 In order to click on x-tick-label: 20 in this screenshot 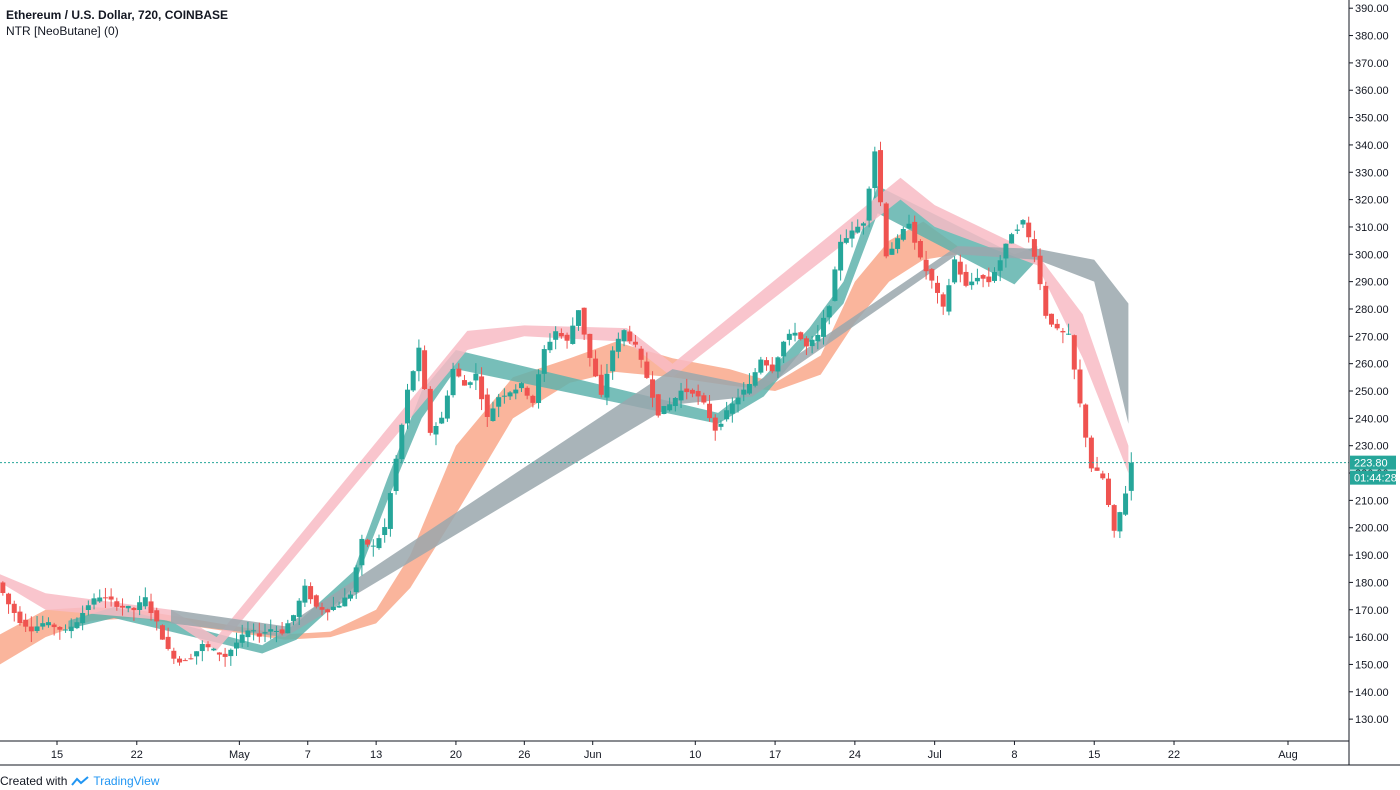, I will do `click(456, 755)`.